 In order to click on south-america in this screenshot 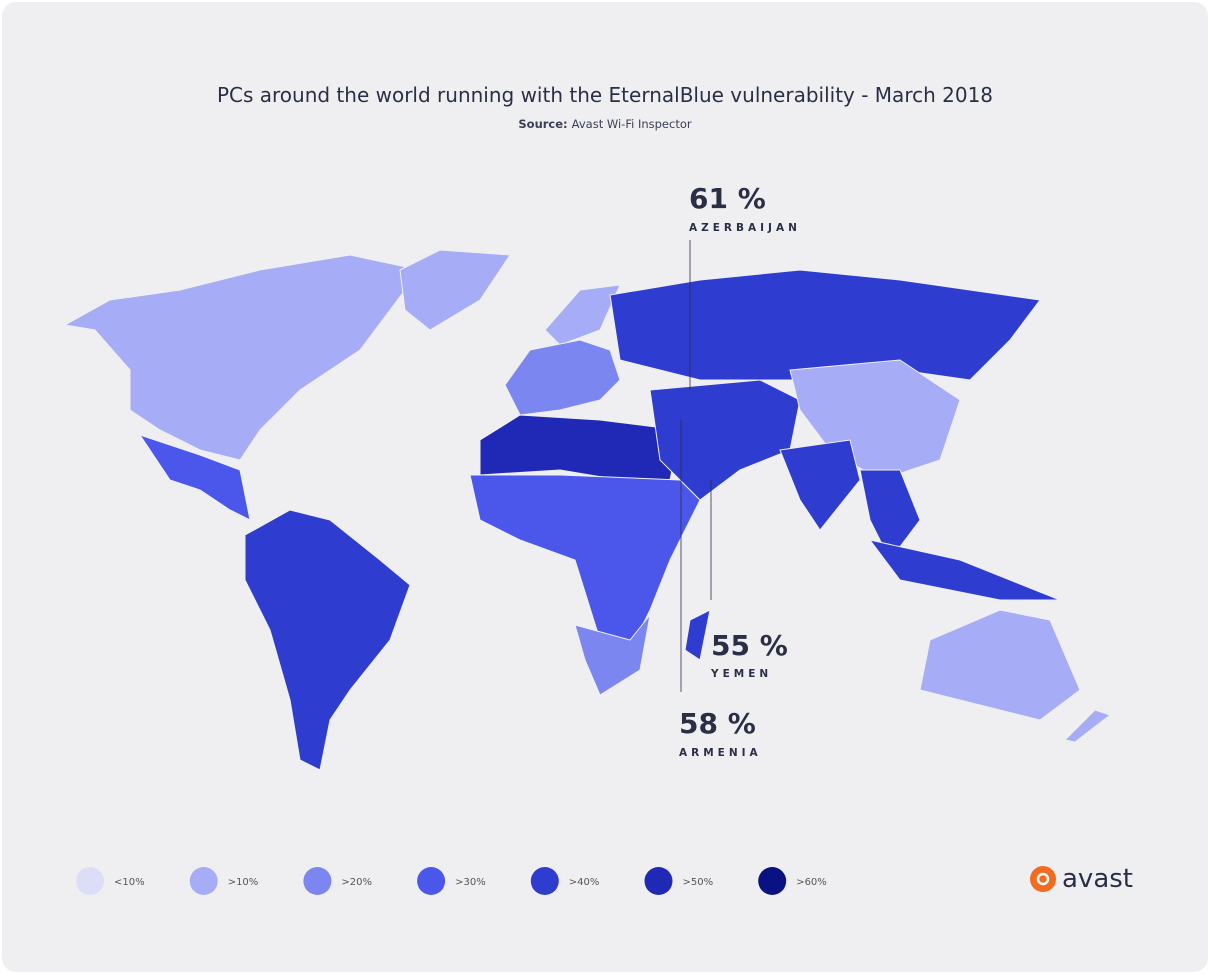, I will do `click(327, 640)`.